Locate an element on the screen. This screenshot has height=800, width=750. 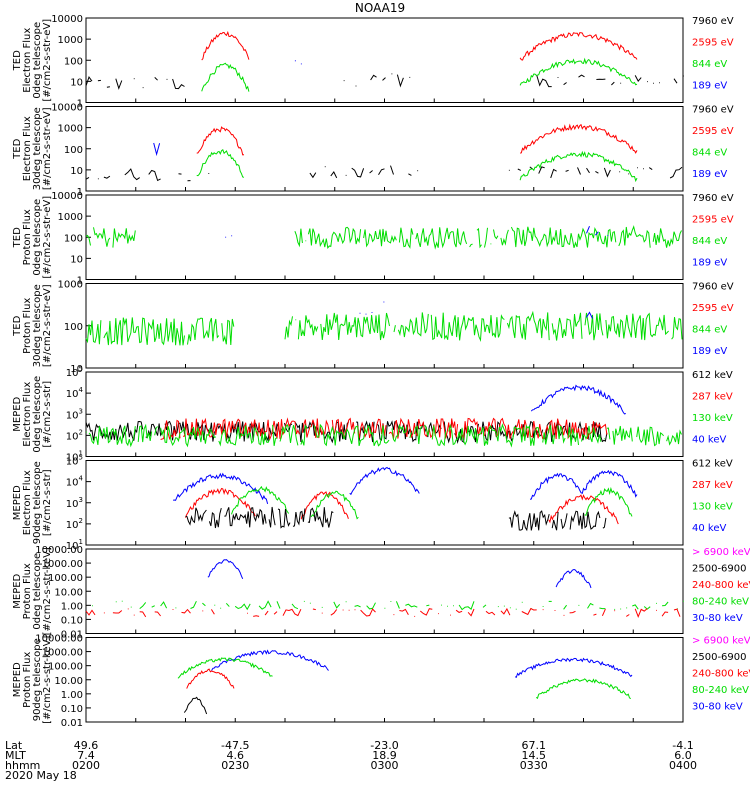
y-tick-label: 1.00 is located at coordinates (72, 695).